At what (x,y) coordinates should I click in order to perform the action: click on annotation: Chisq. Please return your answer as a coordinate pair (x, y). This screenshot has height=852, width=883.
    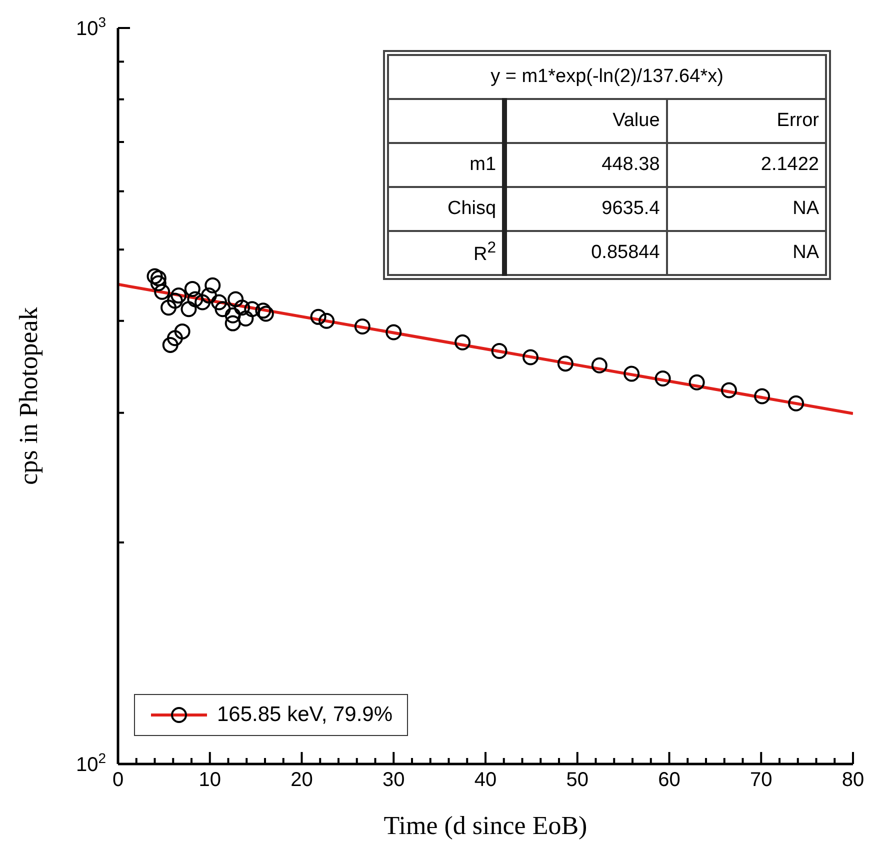
    Looking at the image, I should click on (471, 208).